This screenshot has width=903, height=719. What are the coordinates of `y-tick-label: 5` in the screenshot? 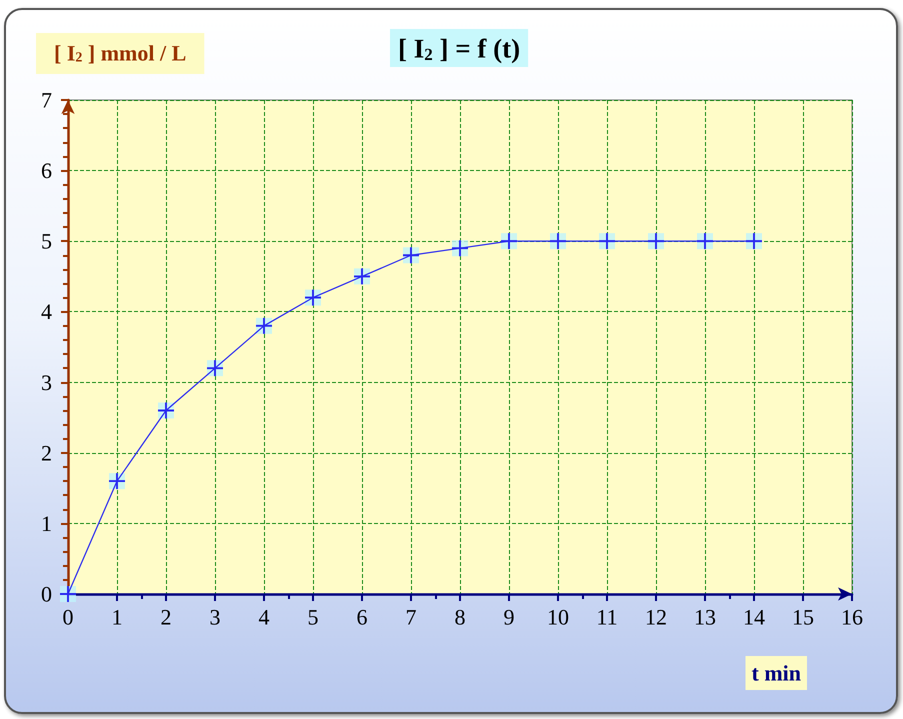 It's located at (46, 241).